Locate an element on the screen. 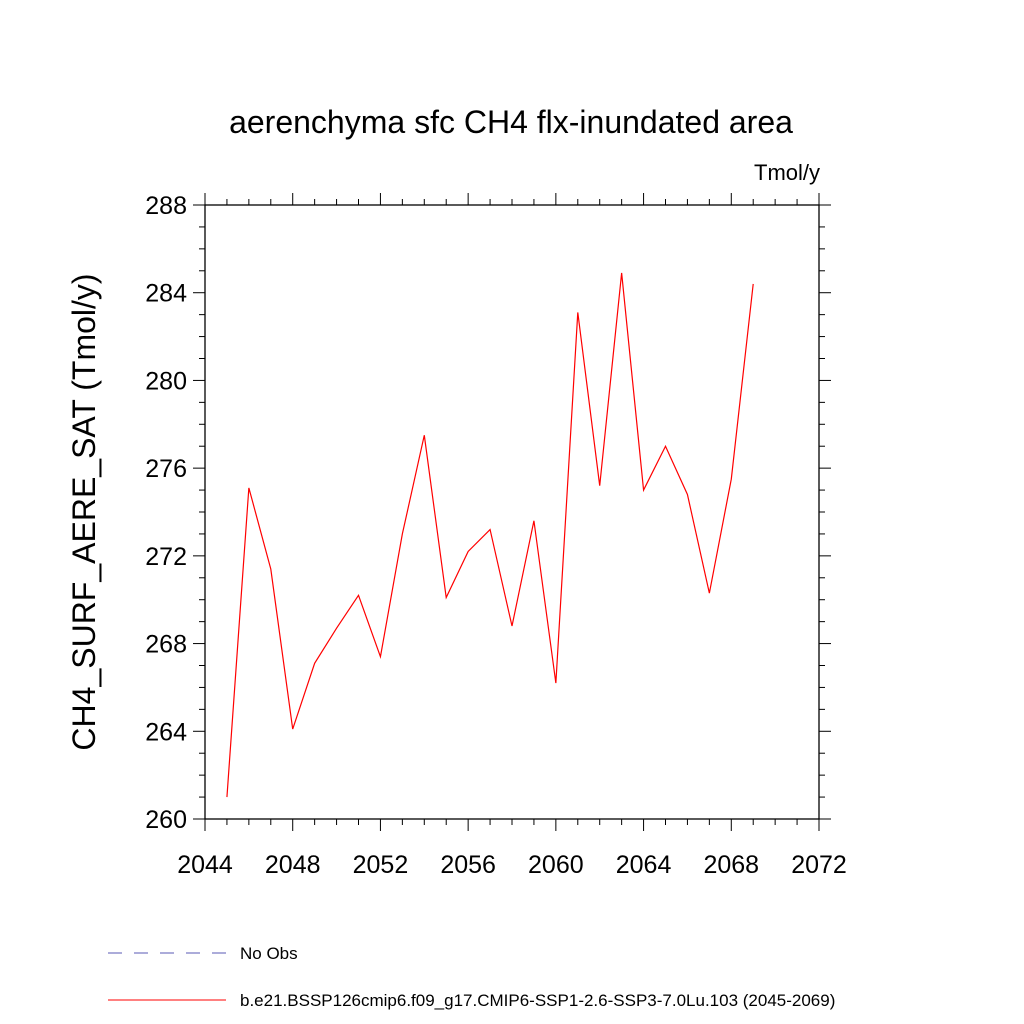 The width and height of the screenshot is (1024, 1024). x-tick-label: 2068 is located at coordinates (731, 865).